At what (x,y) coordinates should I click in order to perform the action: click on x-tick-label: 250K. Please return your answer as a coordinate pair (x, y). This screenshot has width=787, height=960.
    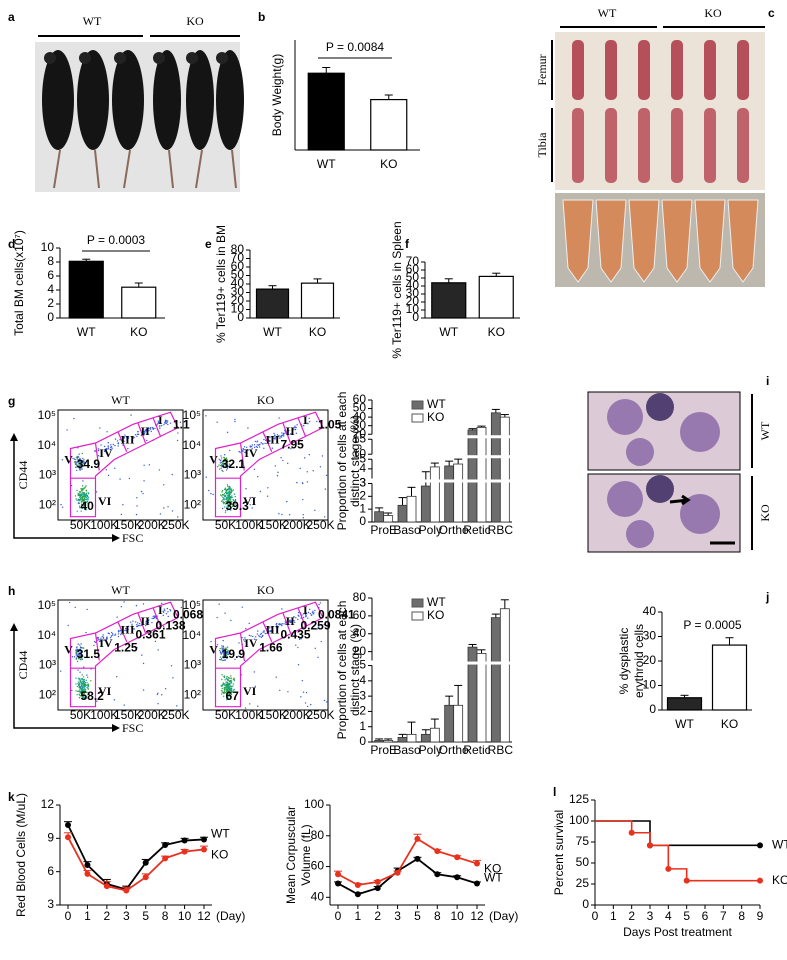
    Looking at the image, I should click on (175, 525).